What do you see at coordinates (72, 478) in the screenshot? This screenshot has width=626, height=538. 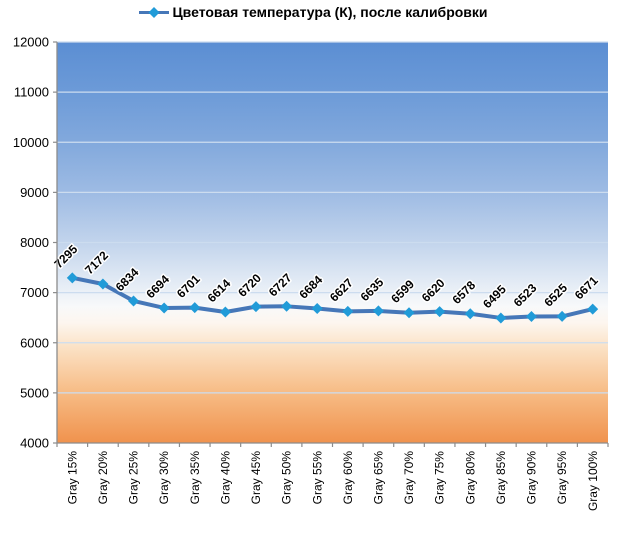 I see `x-tick-label: Gray 15%` at bounding box center [72, 478].